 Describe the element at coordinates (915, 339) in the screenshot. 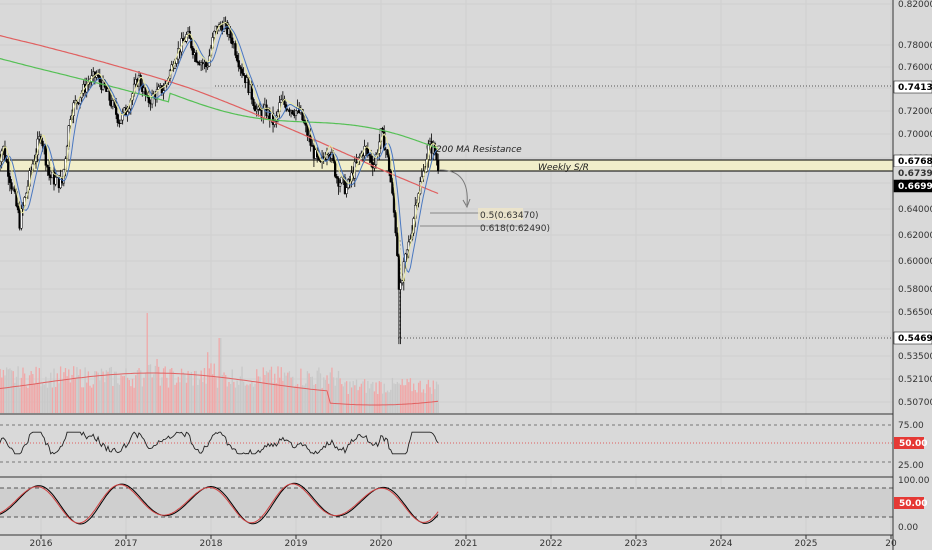

I see `price-tag-label: 0.54693` at that location.